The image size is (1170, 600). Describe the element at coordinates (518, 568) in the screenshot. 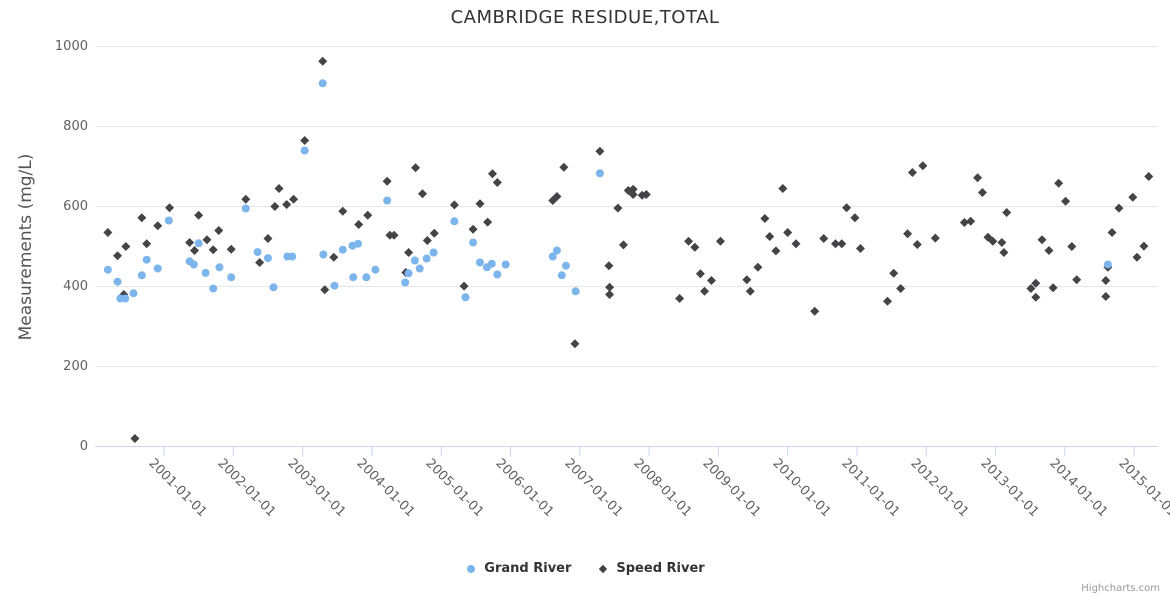

I see `legend-item-grand-river: Grand River` at that location.